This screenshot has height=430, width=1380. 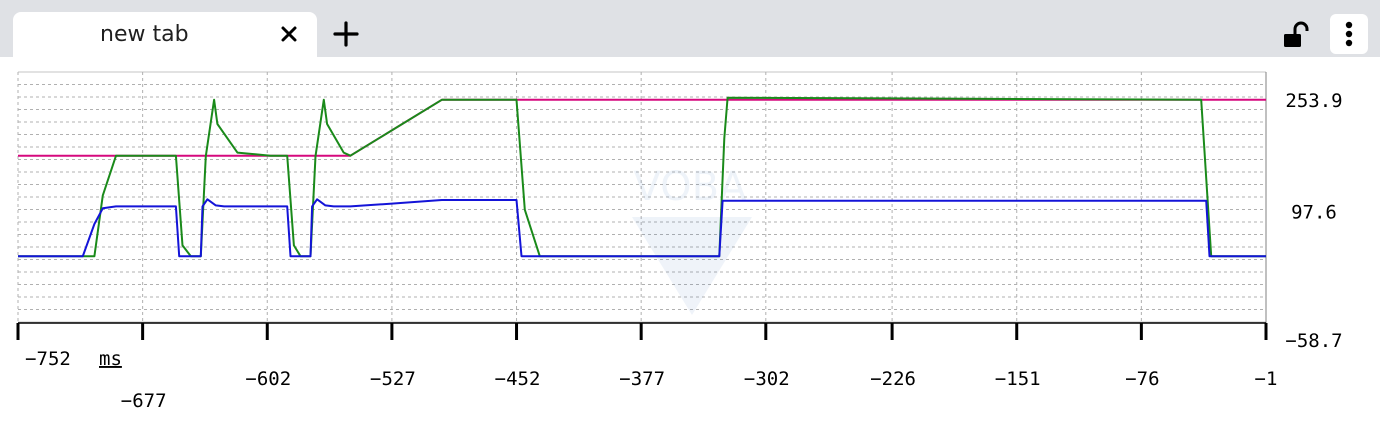 I want to click on x-tick-label: −1, so click(x=1266, y=379).